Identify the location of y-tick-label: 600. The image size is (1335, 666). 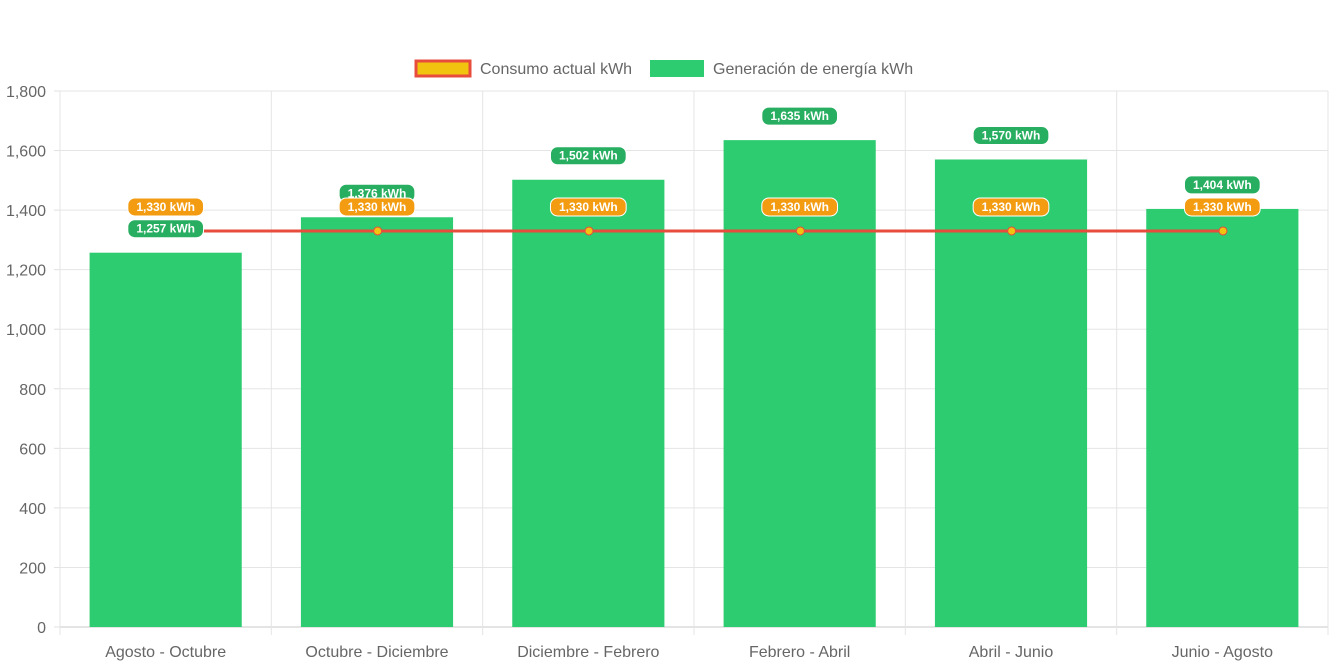
(32, 449).